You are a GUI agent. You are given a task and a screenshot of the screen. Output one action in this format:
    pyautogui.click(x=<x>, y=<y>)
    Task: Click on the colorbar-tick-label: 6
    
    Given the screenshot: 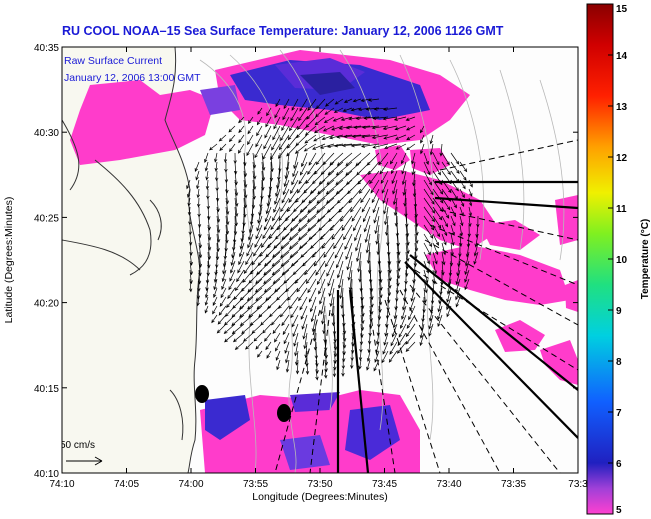 What is the action you would take?
    pyautogui.click(x=619, y=464)
    